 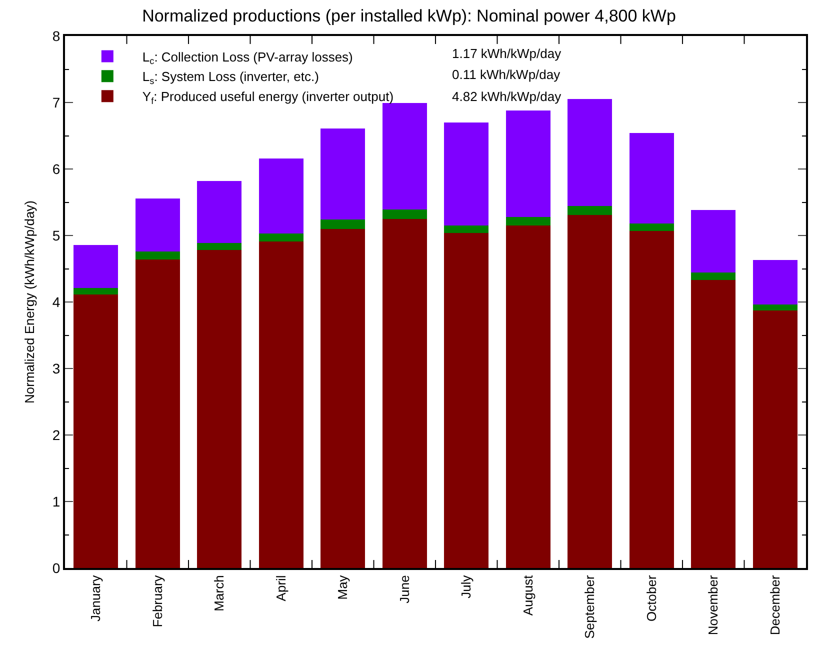 What do you see at coordinates (230, 77) in the screenshot?
I see `legend-label: L$_{s}$: System Loss (inverter, etc.)` at bounding box center [230, 77].